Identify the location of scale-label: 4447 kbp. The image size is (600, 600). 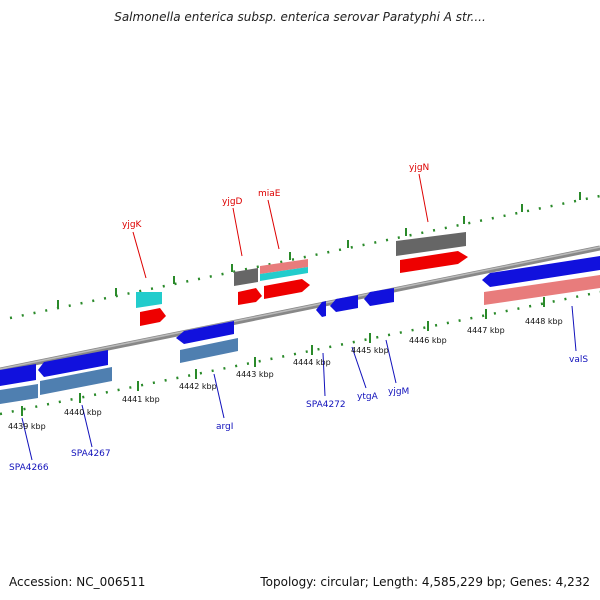
(486, 330).